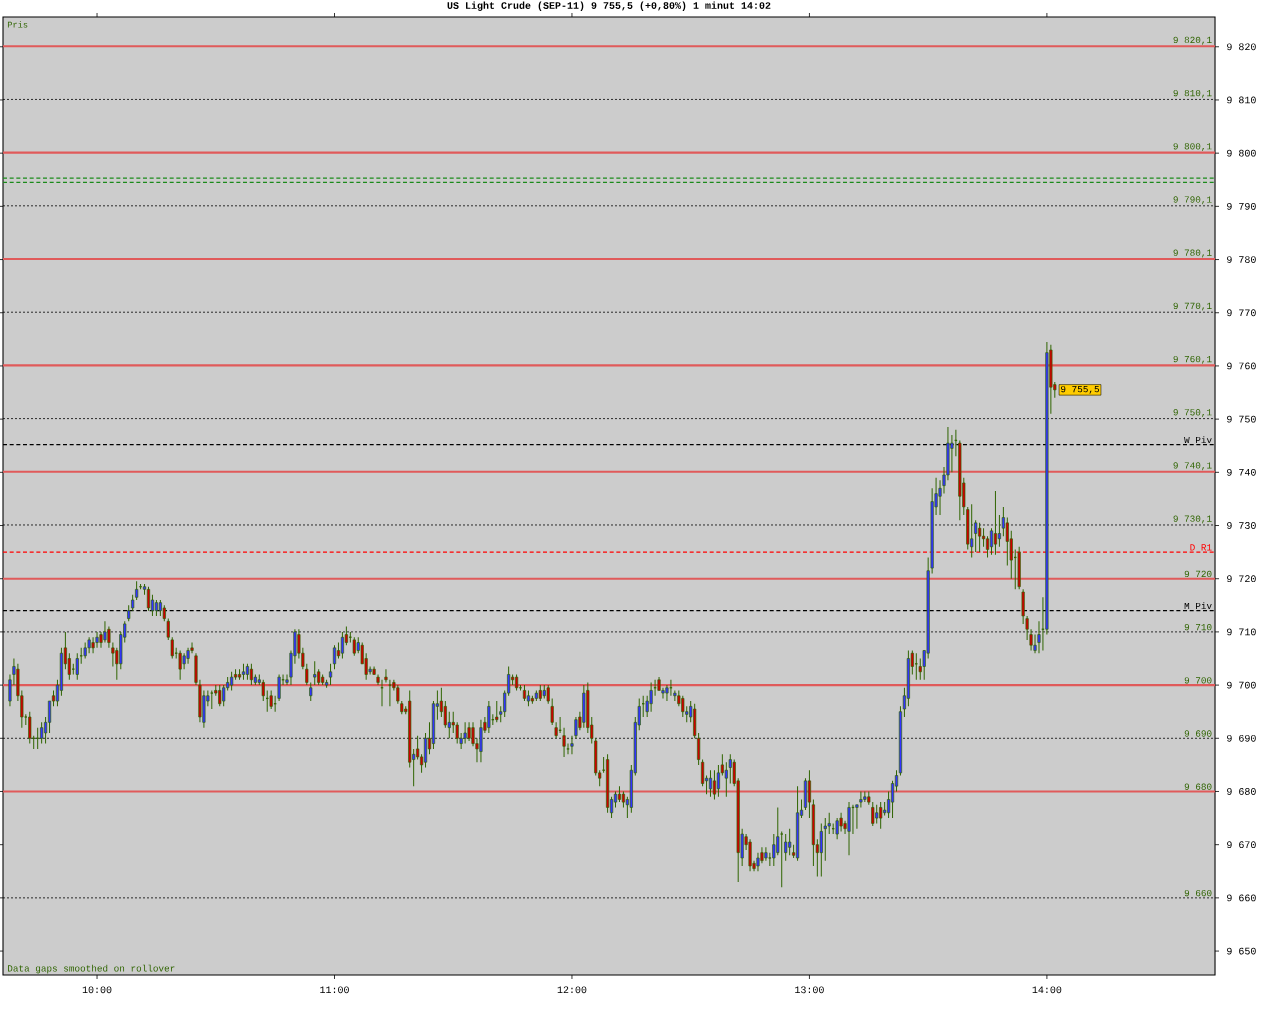  Describe the element at coordinates (1192, 413) in the screenshot. I see `ref-line-label: 9 750,1` at that location.